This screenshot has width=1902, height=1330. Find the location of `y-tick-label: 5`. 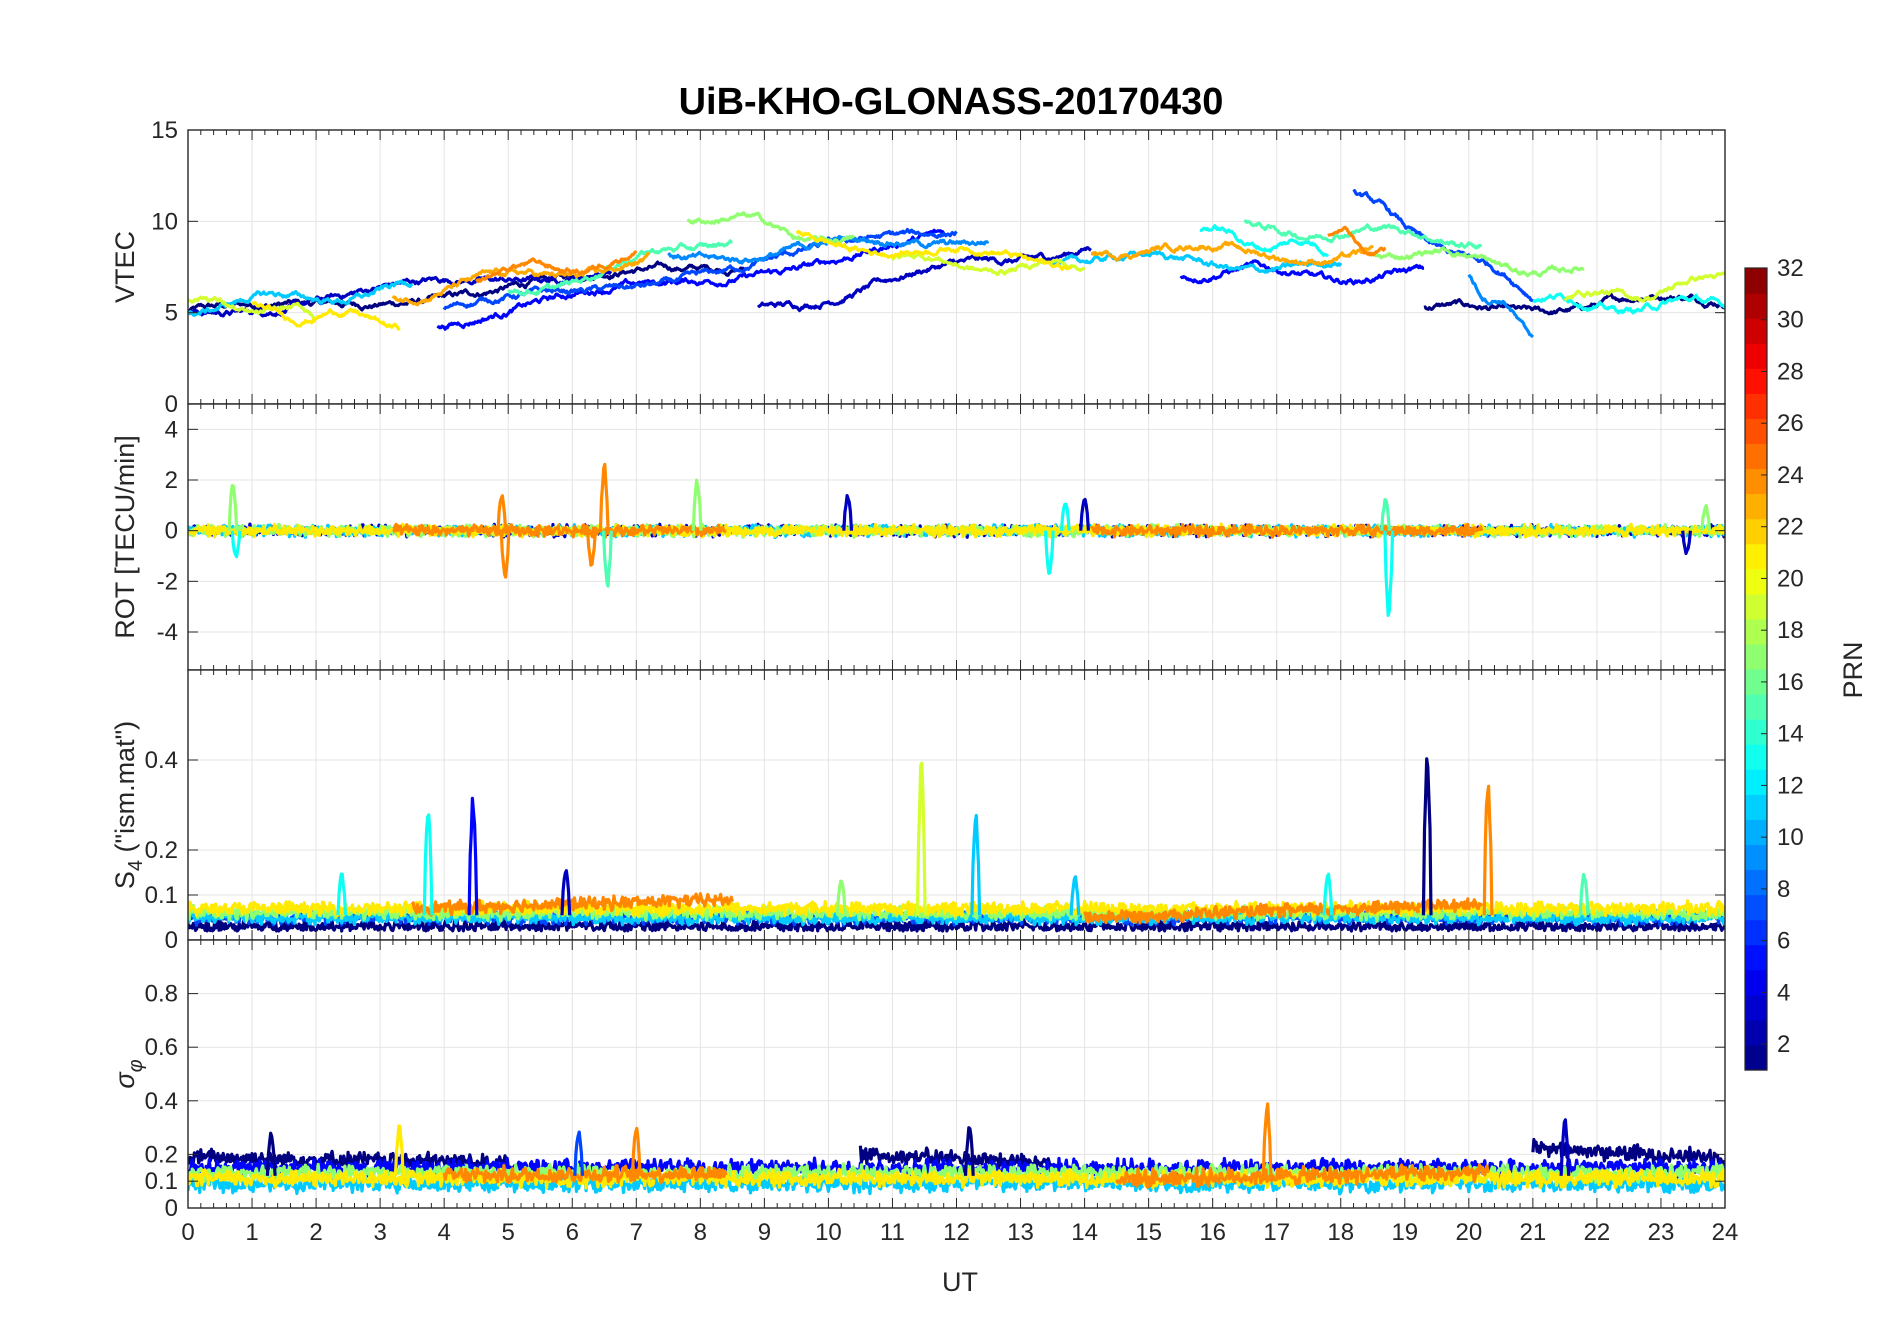

y-tick-label: 5 is located at coordinates (171, 313).